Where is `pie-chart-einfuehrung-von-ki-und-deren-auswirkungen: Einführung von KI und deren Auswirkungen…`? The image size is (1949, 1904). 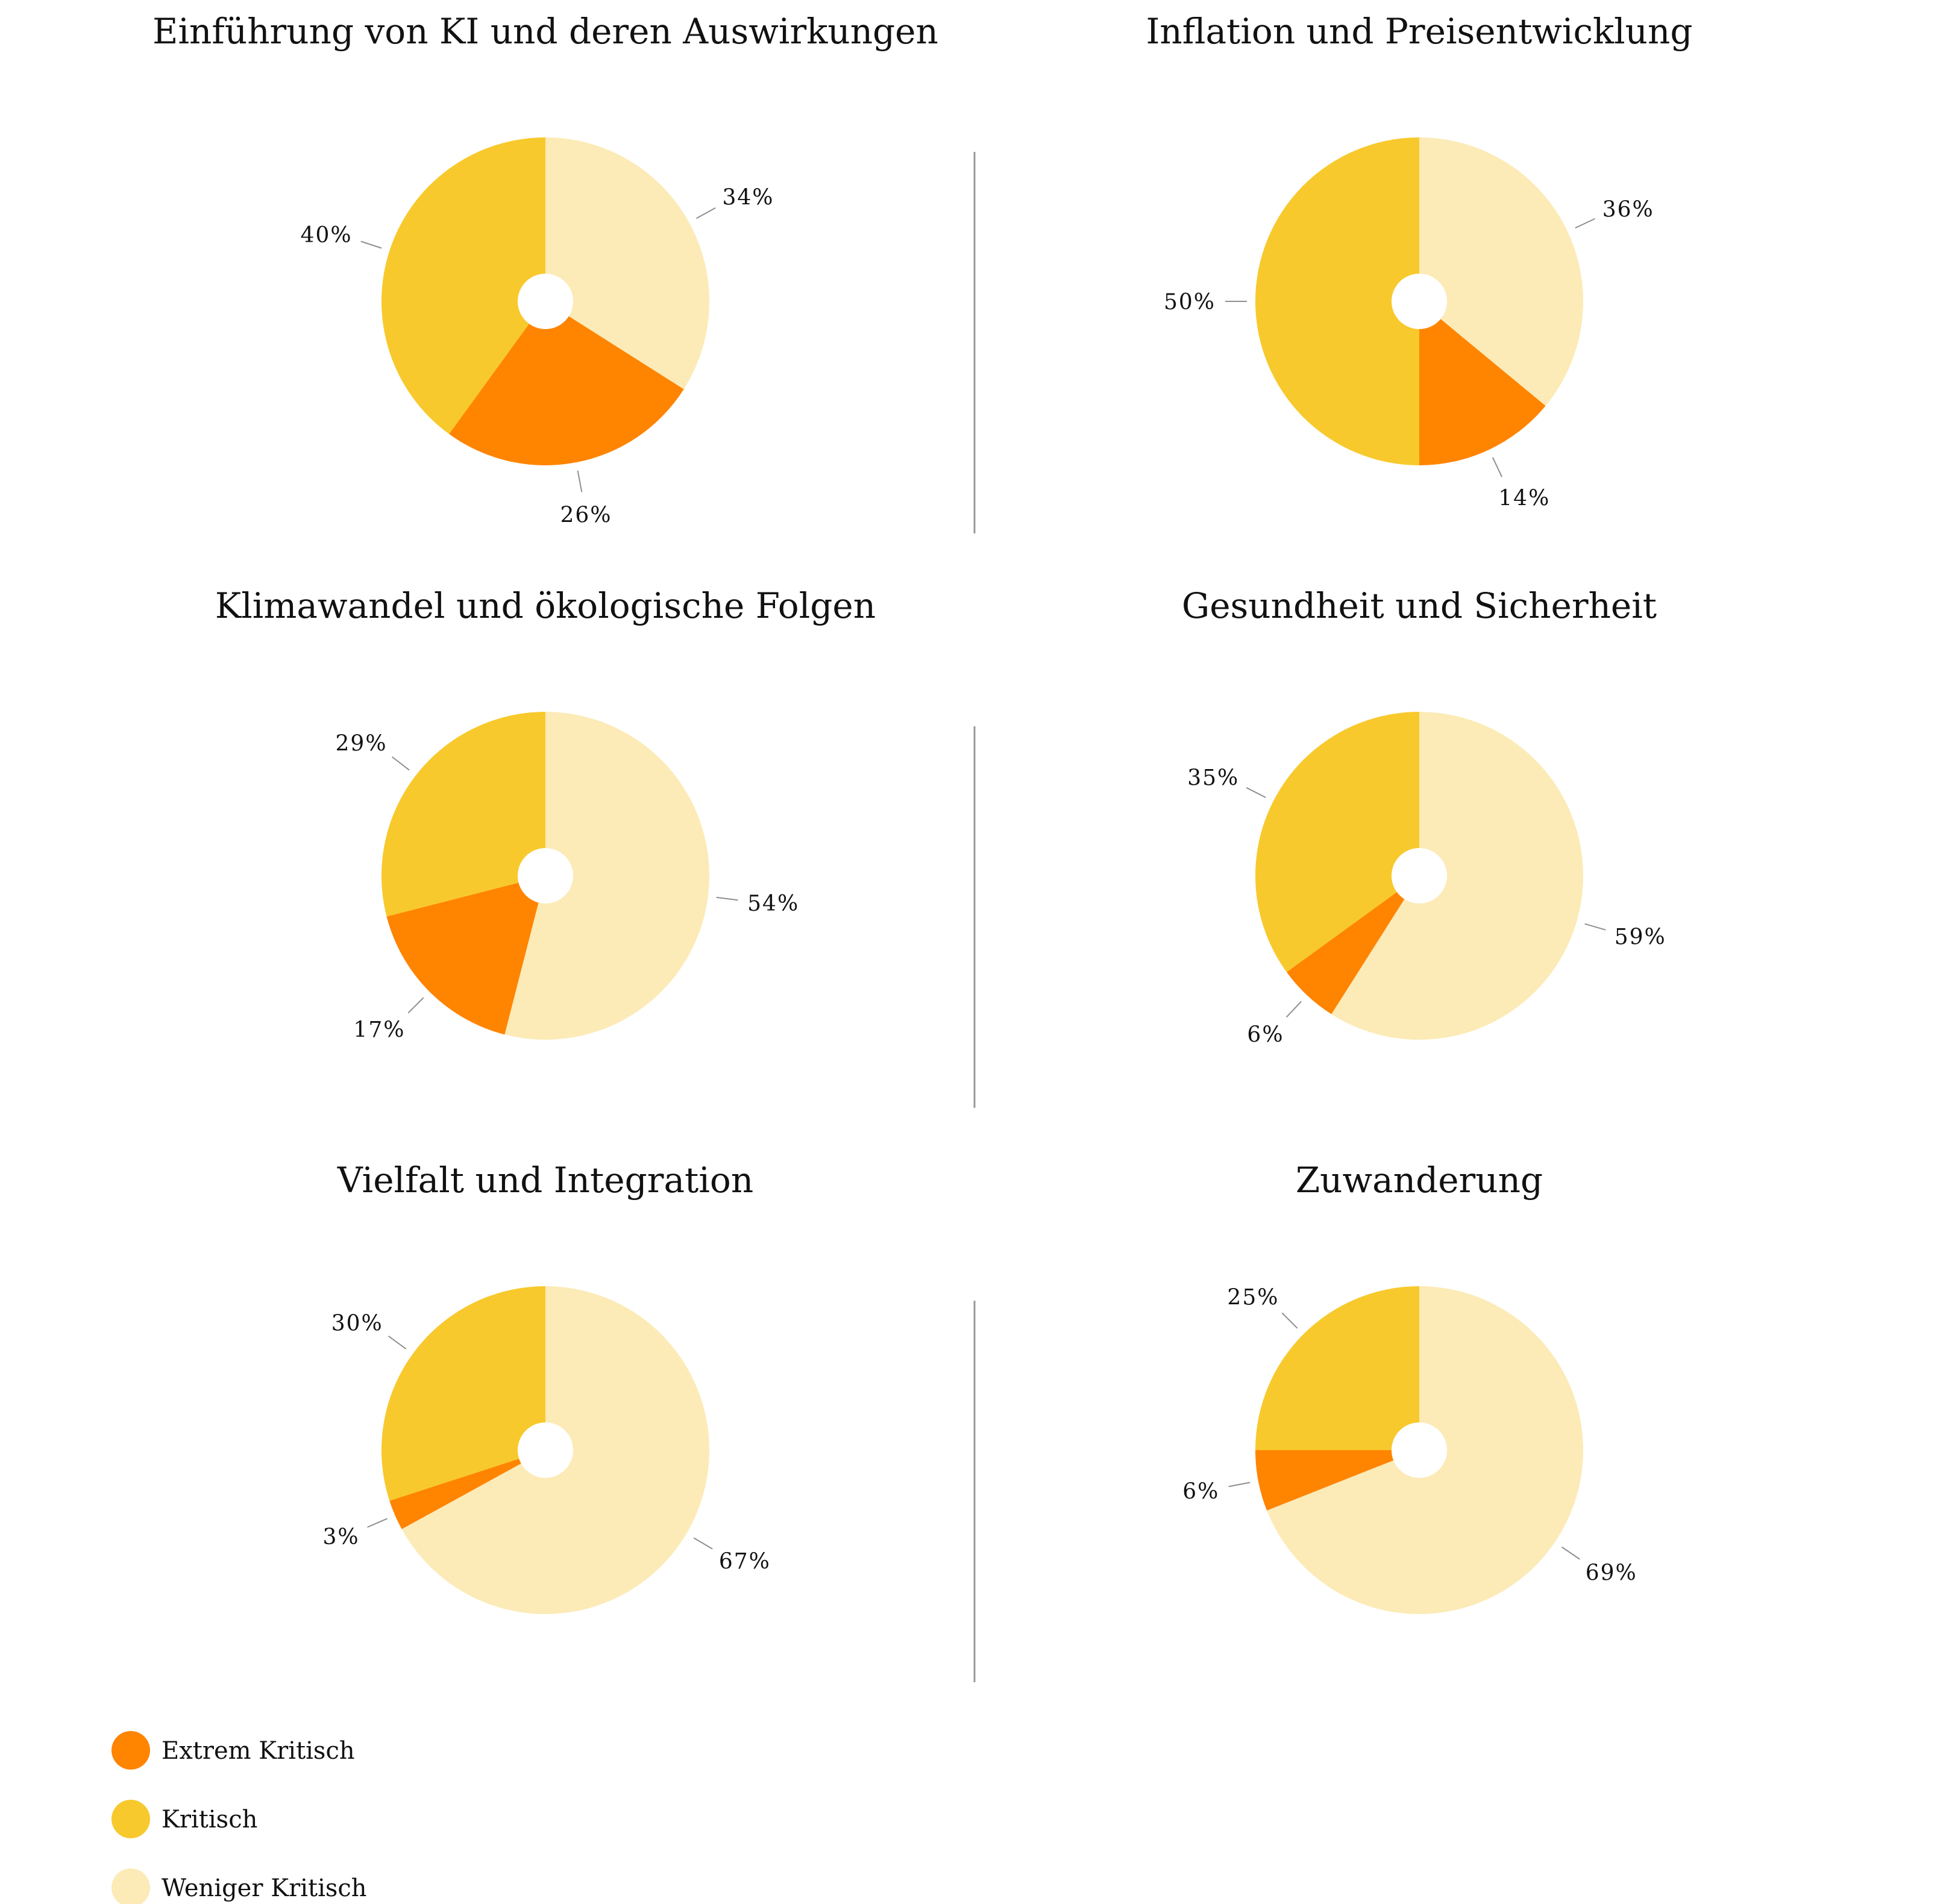 pie-chart-einfuehrung-von-ki-und-deren-auswirkungen: Einführung von KI und deren Auswirkungen… is located at coordinates (545, 269).